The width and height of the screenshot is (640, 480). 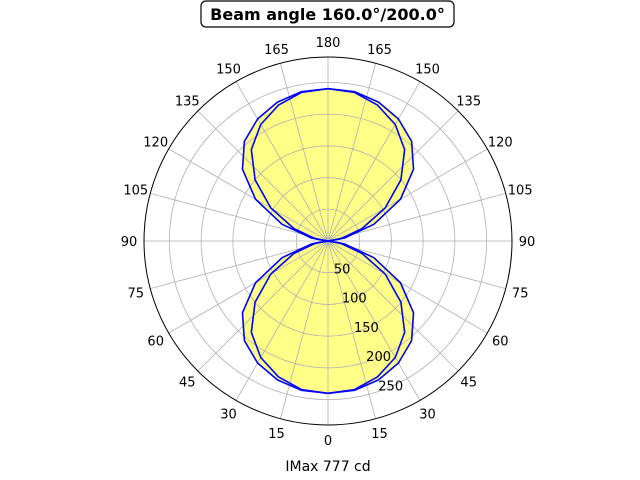 I want to click on chart-title-frame, so click(x=327, y=14).